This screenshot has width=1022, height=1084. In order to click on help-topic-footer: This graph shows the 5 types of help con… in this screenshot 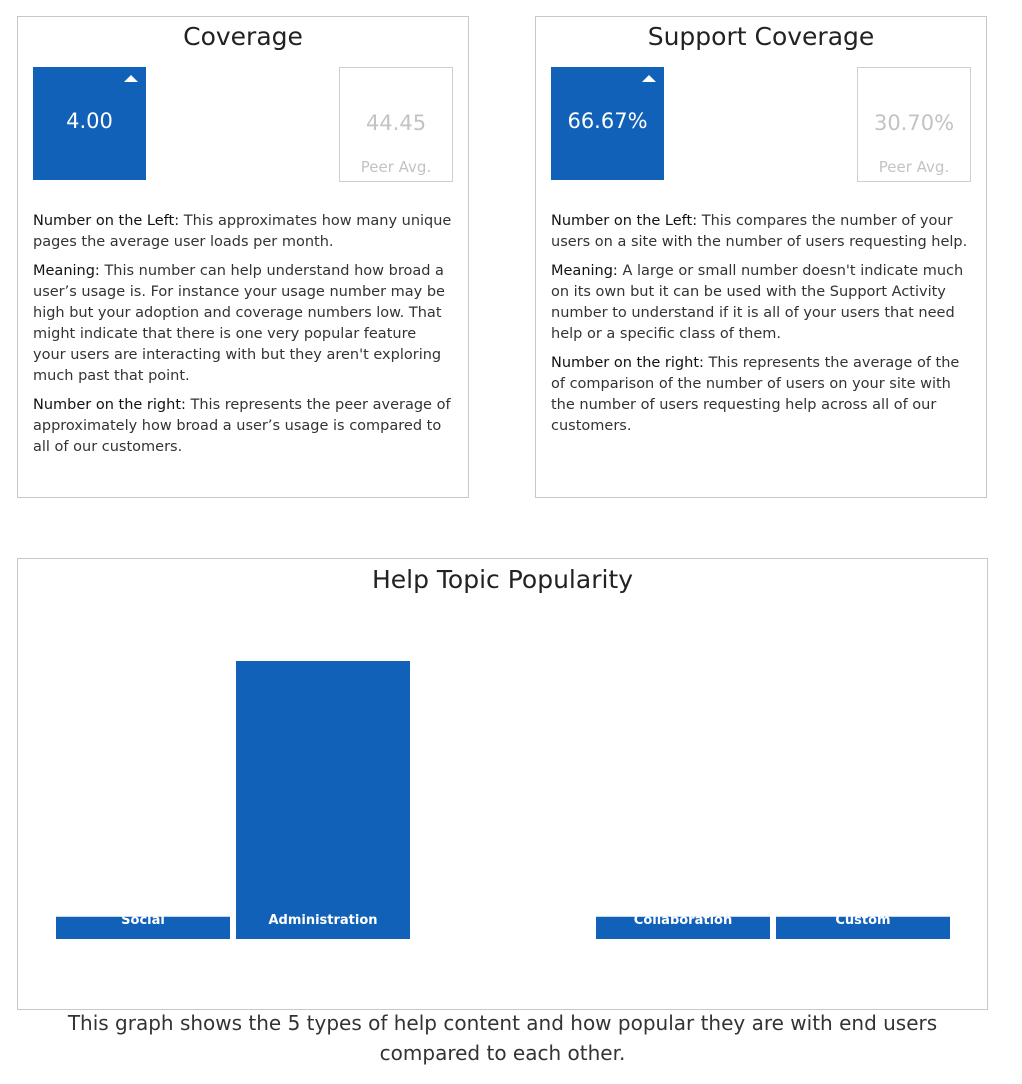, I will do `click(502, 1038)`.